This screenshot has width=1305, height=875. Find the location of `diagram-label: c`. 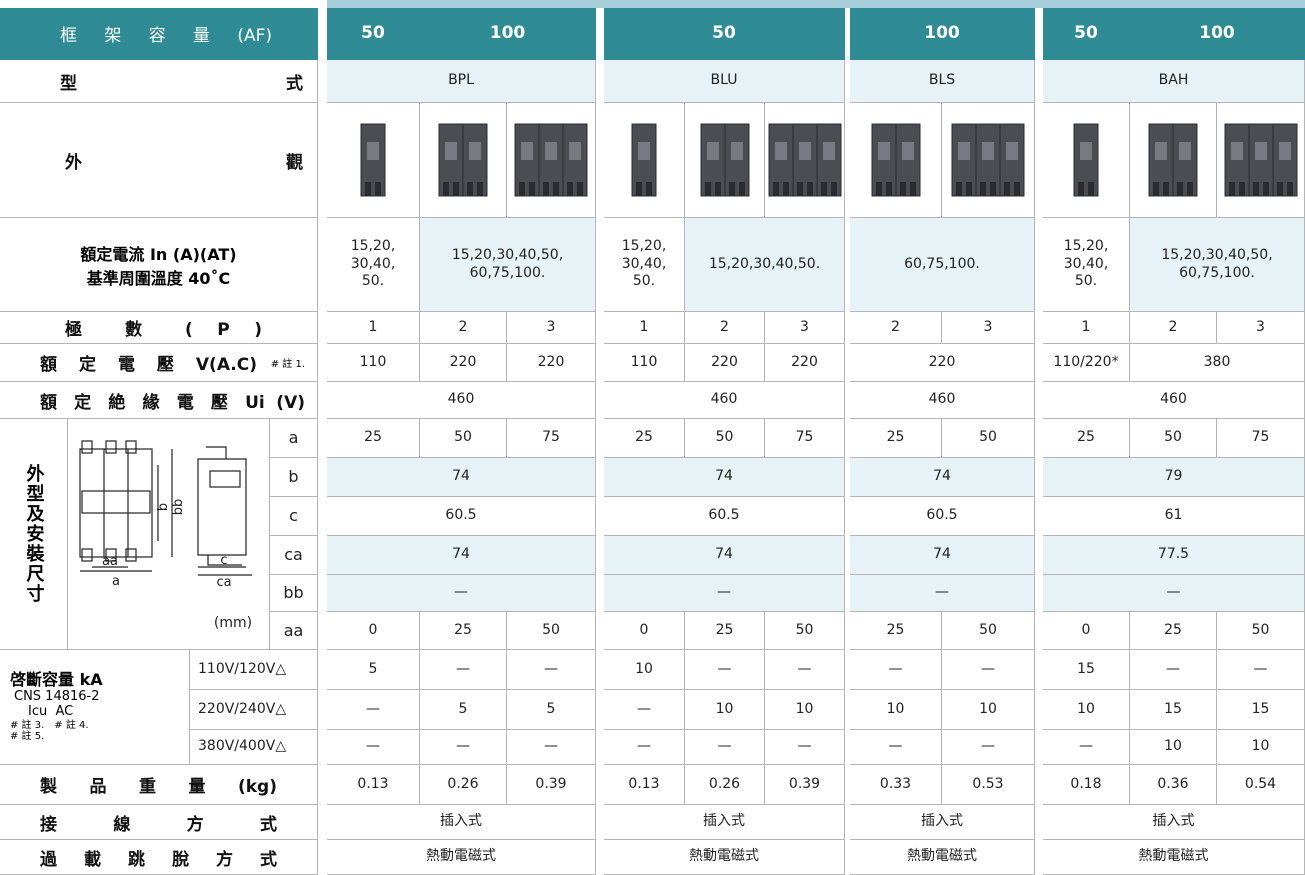

diagram-label: c is located at coordinates (223, 560).